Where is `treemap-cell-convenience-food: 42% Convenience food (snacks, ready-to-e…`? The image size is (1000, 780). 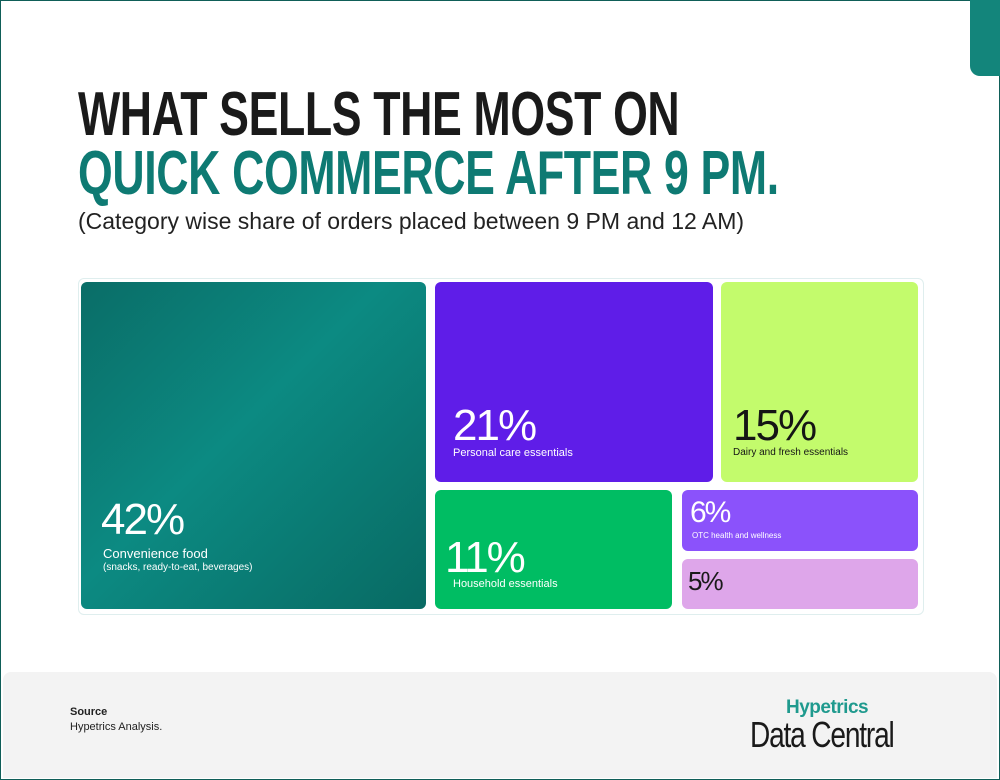 treemap-cell-convenience-food: 42% Convenience food (snacks, ready-to-e… is located at coordinates (253, 445).